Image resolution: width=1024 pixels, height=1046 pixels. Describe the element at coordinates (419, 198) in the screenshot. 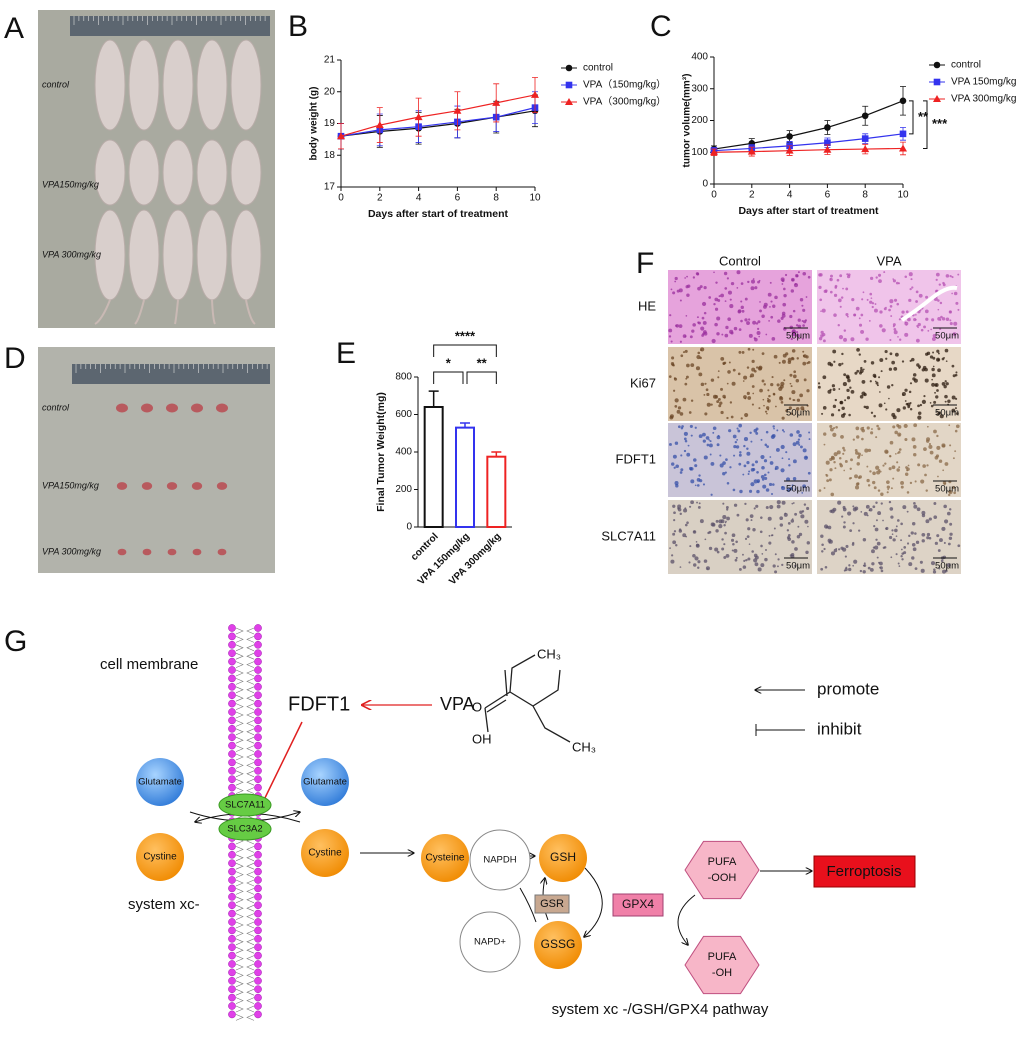

I see `x-tick-label: 4` at that location.